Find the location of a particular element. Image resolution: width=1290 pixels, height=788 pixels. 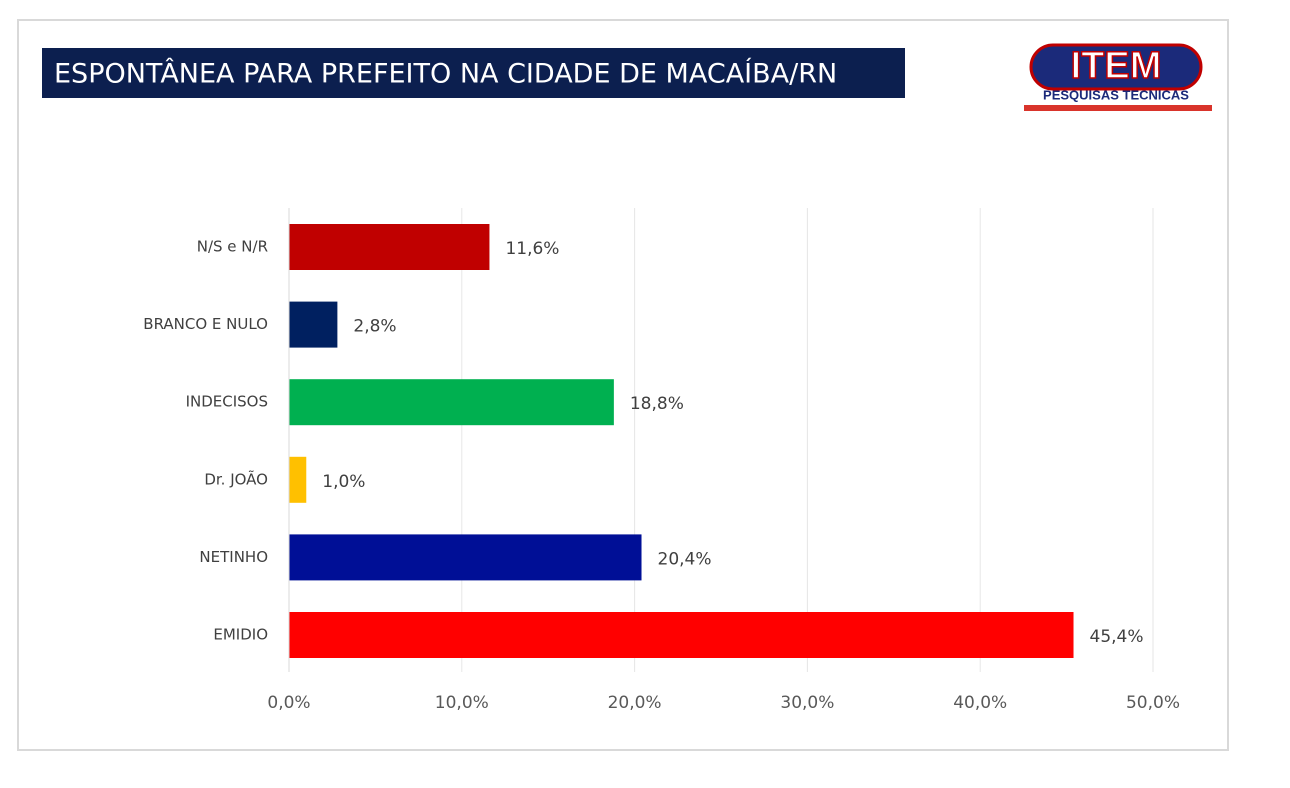

data-label: 11,6% is located at coordinates (532, 249).